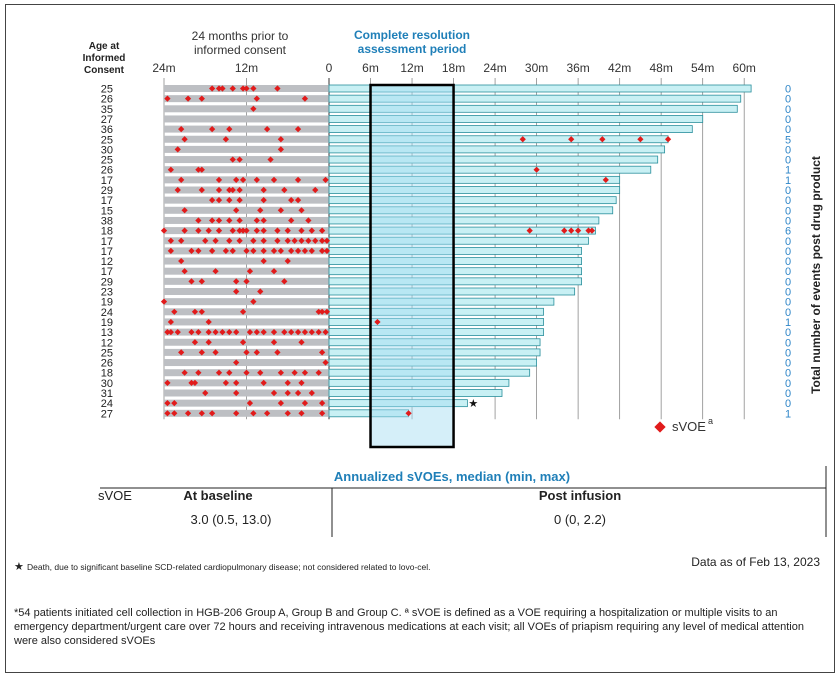  Describe the element at coordinates (246, 68) in the screenshot. I see `x-tick-label-prior: 12m` at that location.